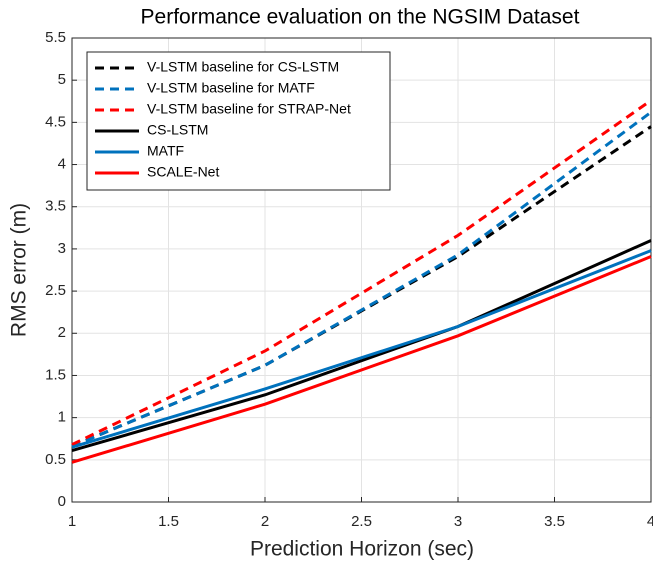  What do you see at coordinates (62, 164) in the screenshot?
I see `y-tick-label: 4` at bounding box center [62, 164].